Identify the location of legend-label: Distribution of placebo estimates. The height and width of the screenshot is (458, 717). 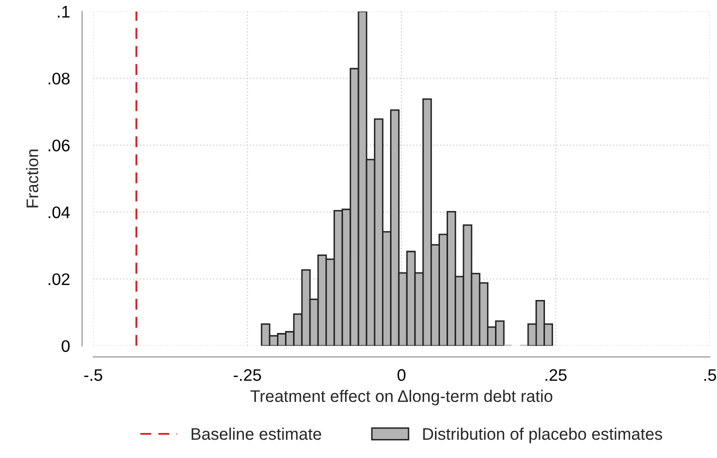
(542, 436).